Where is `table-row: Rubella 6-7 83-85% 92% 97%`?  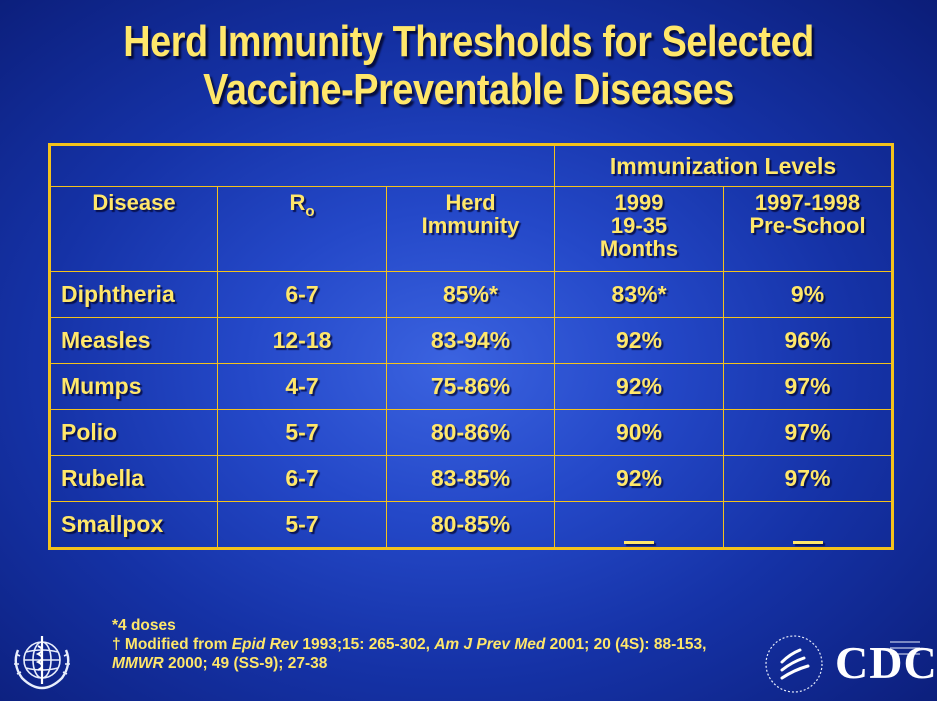 table-row: Rubella 6-7 83-85% 92% 97% is located at coordinates (471, 478).